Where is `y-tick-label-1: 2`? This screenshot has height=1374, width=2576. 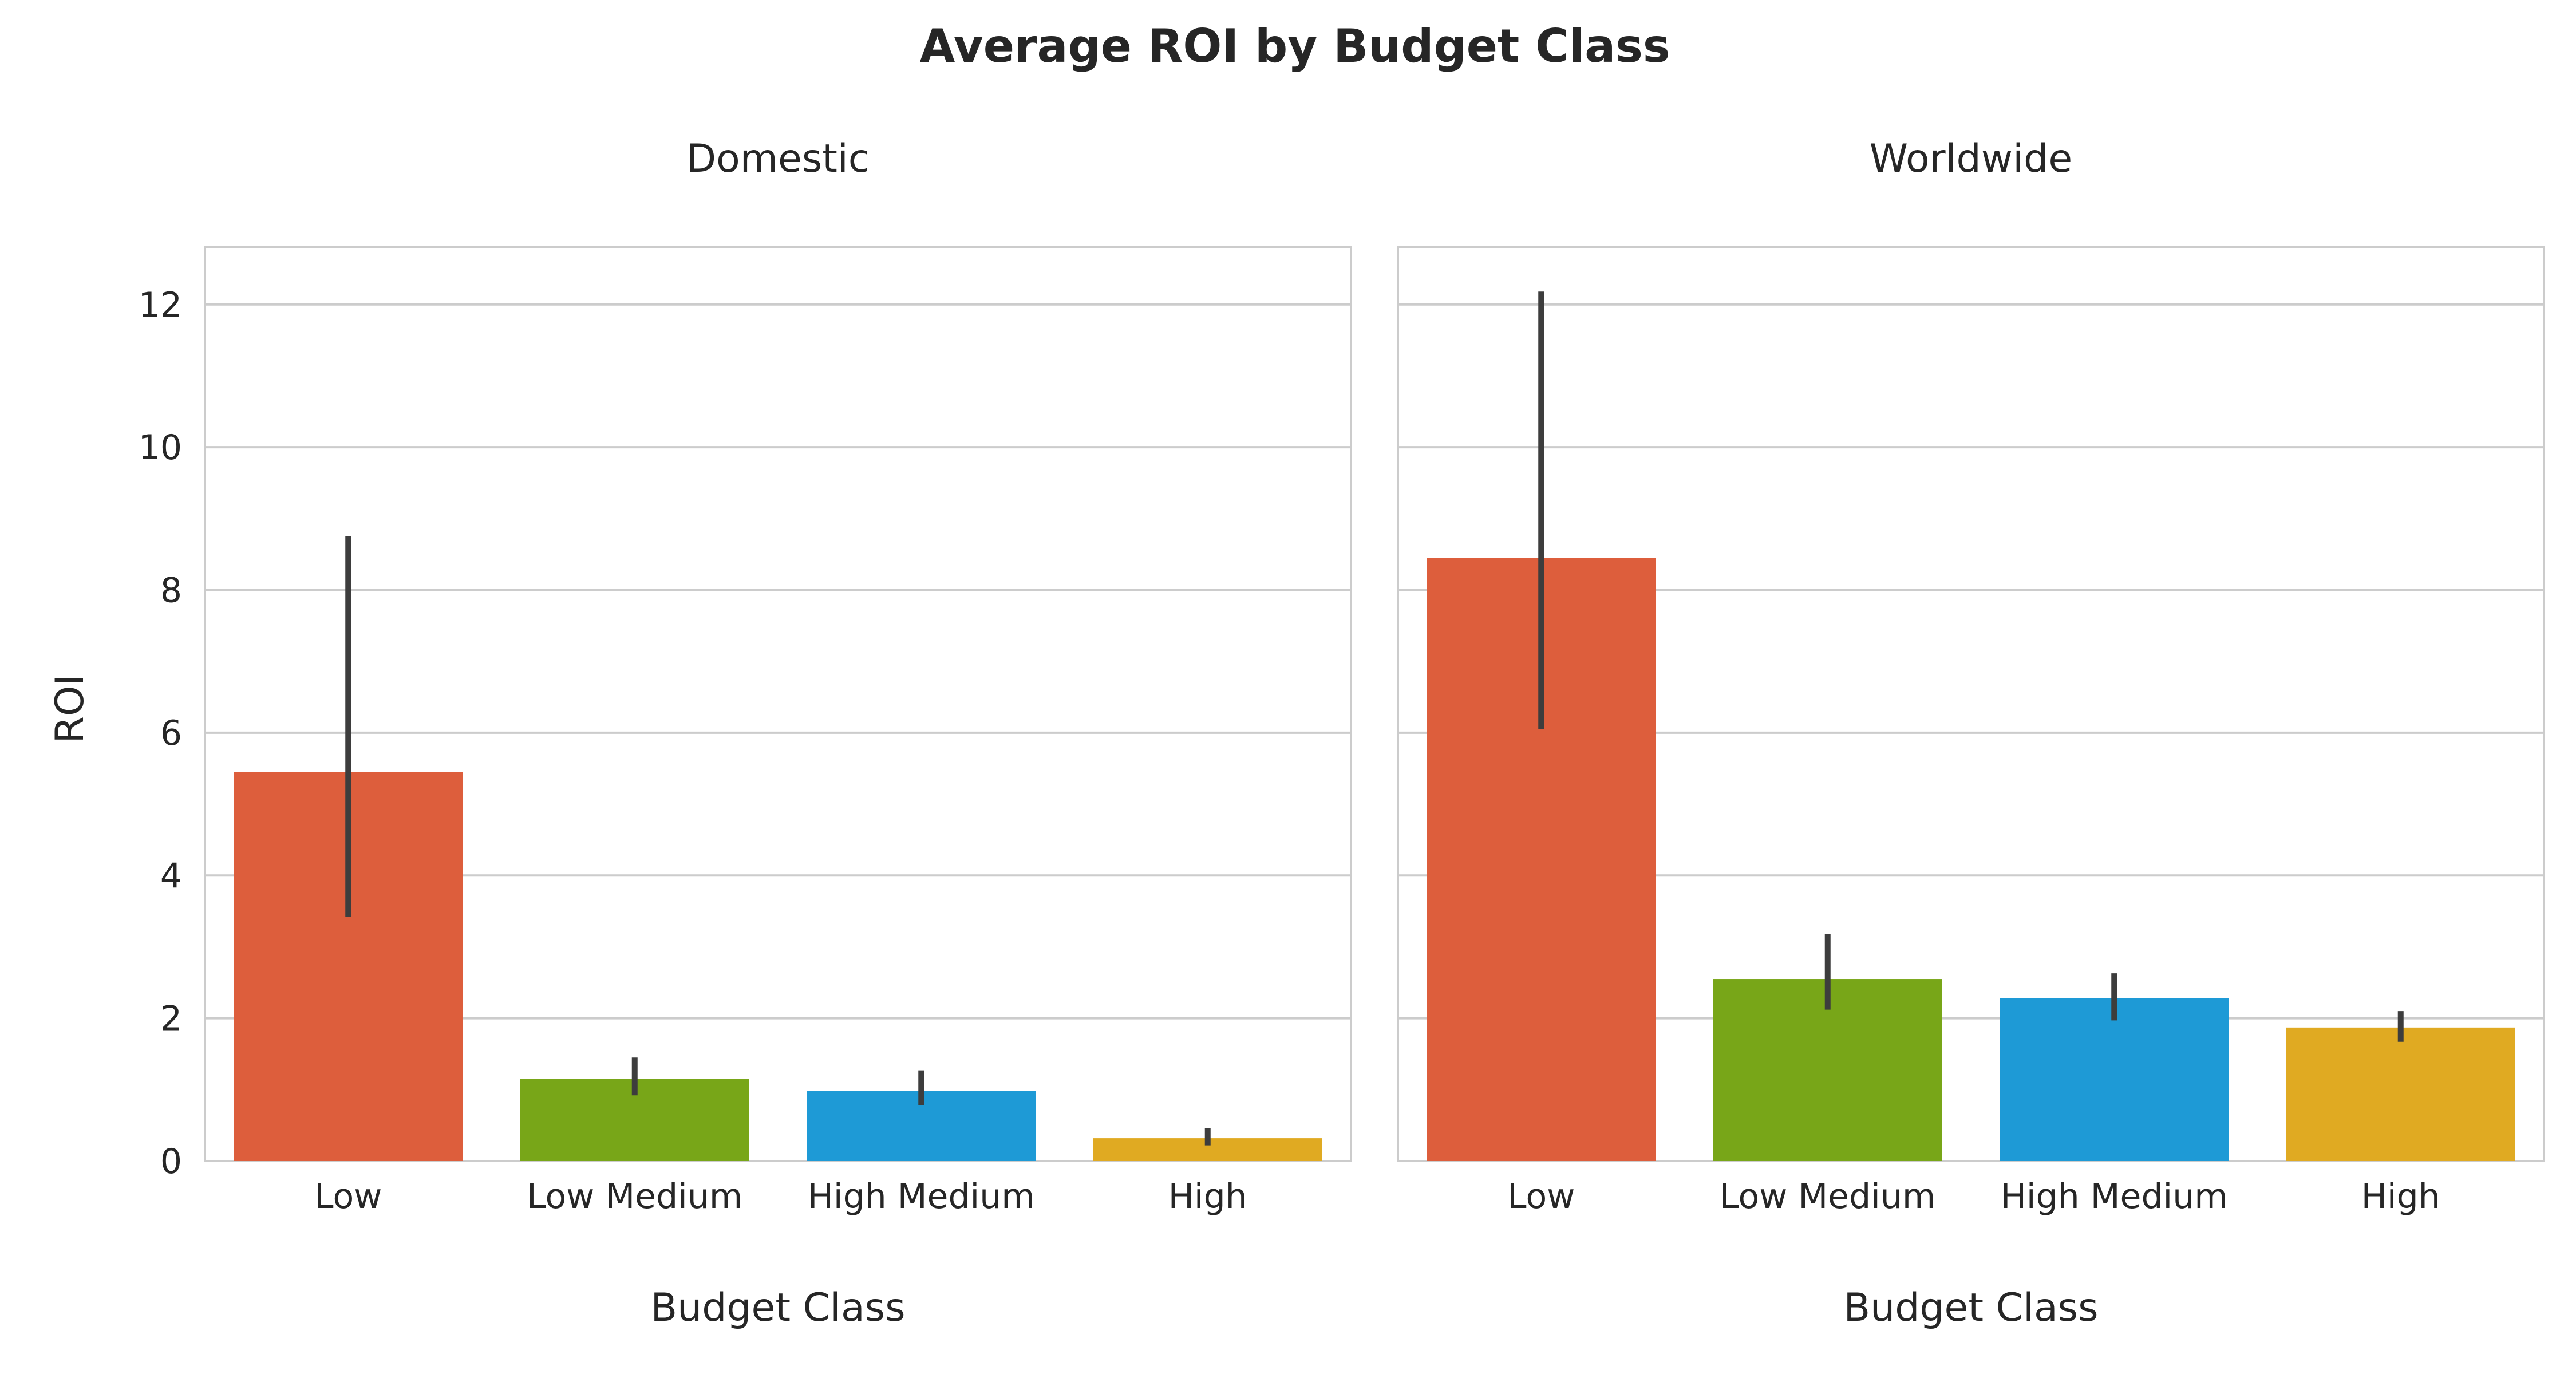
y-tick-label-1: 2 is located at coordinates (171, 1019).